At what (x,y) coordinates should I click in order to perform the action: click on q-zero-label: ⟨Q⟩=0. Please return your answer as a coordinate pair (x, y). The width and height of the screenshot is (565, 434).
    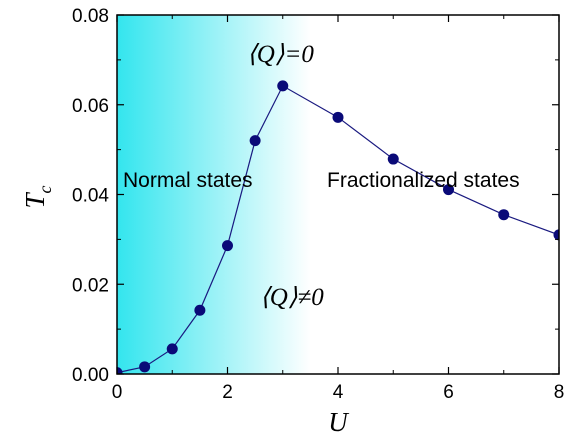
    Looking at the image, I should click on (280, 54).